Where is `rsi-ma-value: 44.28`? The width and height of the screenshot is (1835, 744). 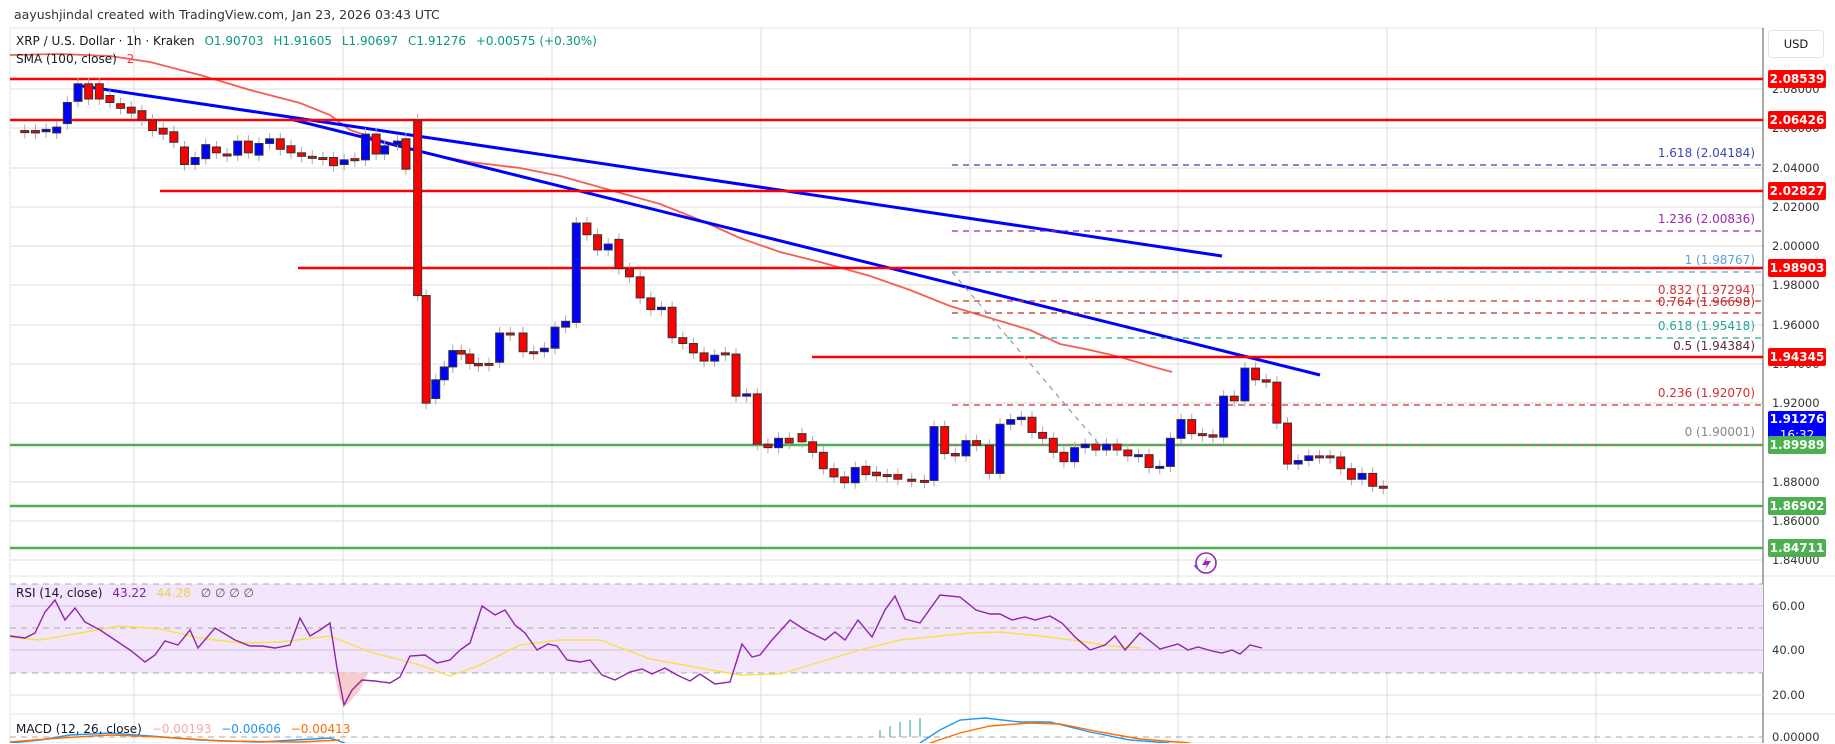
rsi-ma-value: 44.28 is located at coordinates (173, 593).